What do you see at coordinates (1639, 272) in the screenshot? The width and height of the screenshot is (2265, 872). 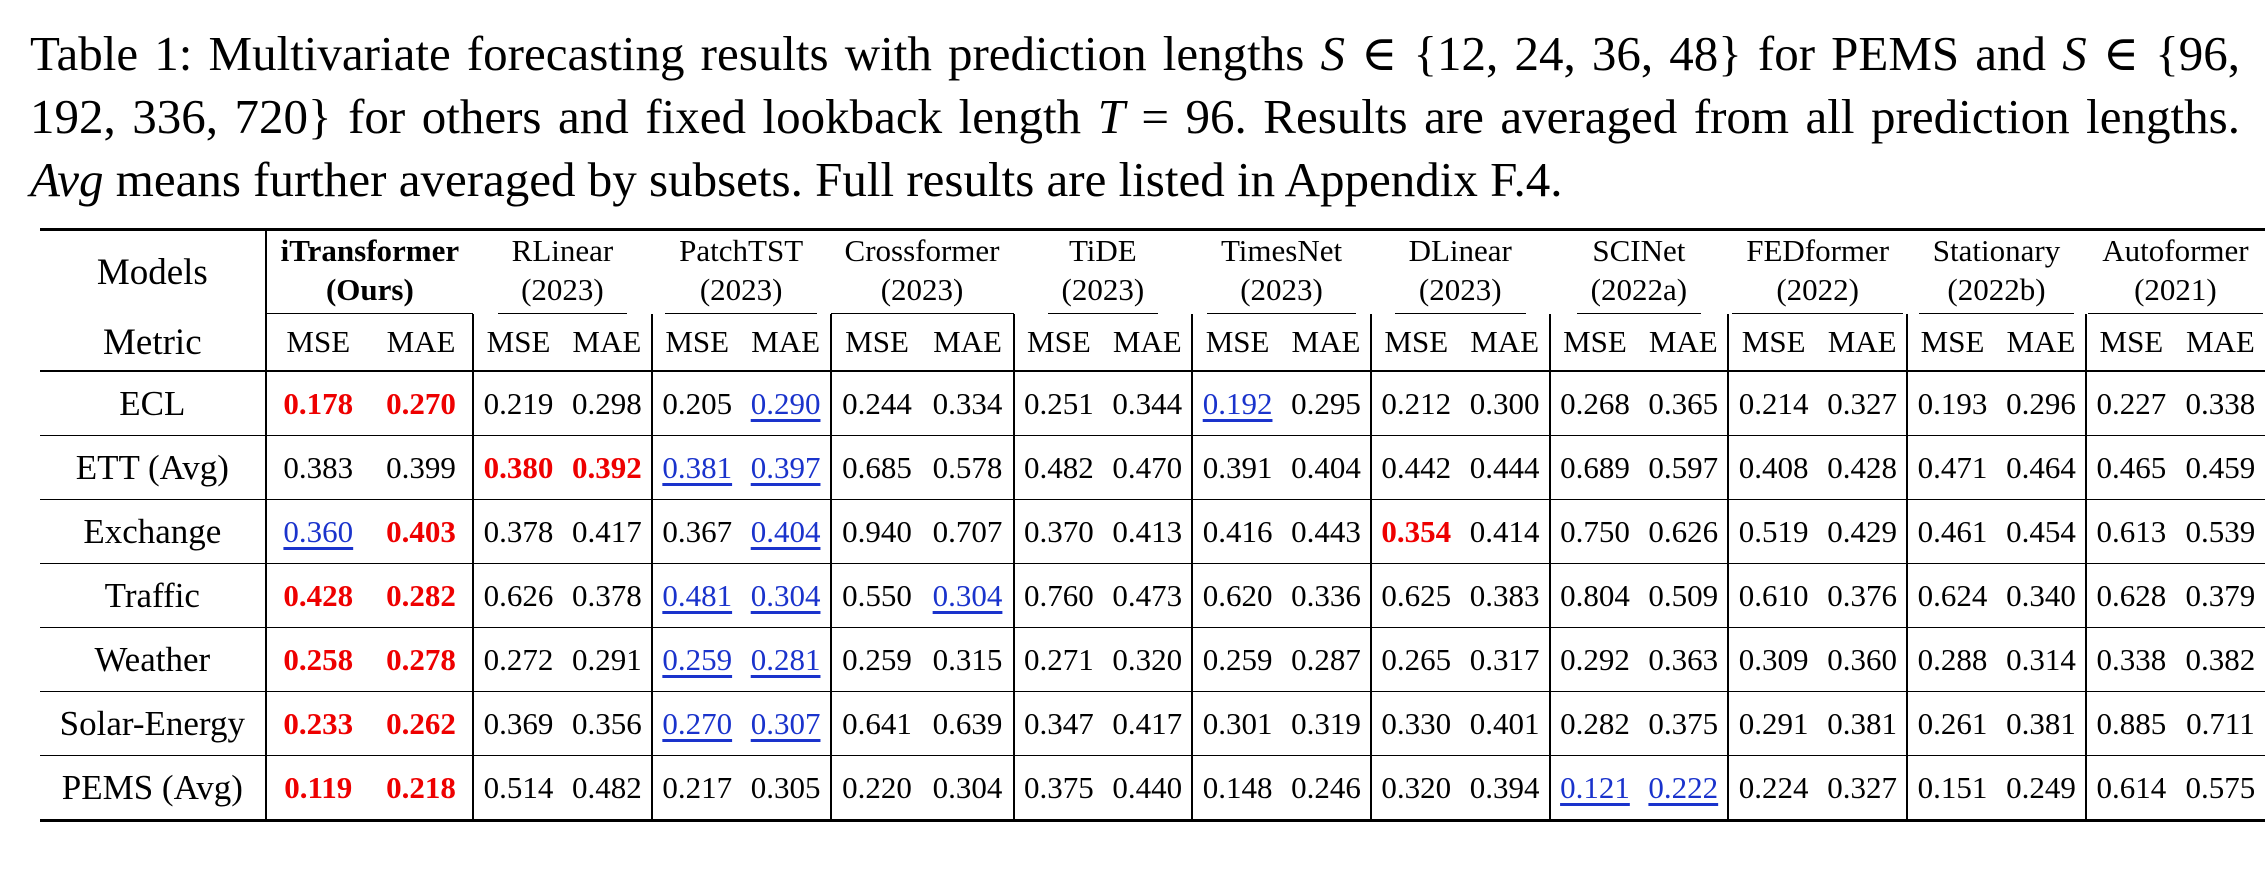 I see `model-name-block: SCINet (2022a)` at bounding box center [1639, 272].